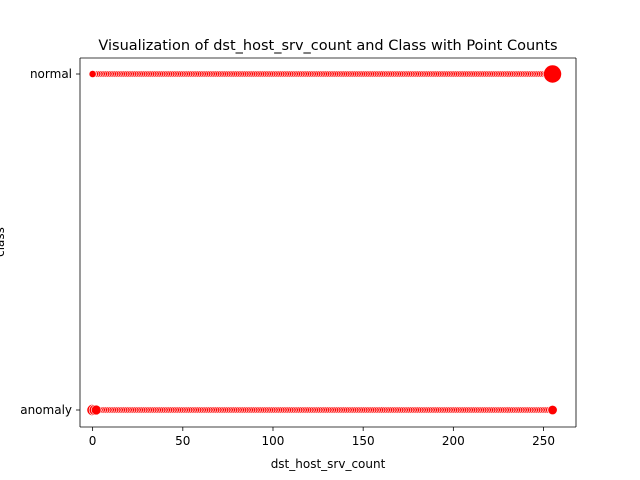 The height and width of the screenshot is (480, 640). What do you see at coordinates (51, 74) in the screenshot?
I see `y-tick-label: normal` at bounding box center [51, 74].